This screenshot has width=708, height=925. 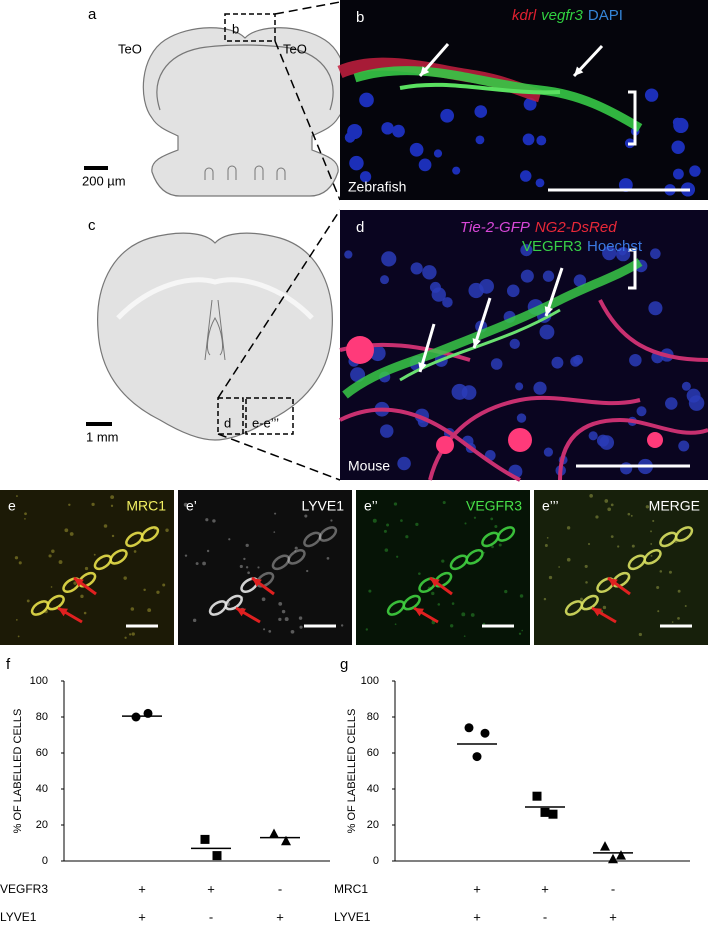 I want to click on inset-label: d, so click(x=227, y=422).